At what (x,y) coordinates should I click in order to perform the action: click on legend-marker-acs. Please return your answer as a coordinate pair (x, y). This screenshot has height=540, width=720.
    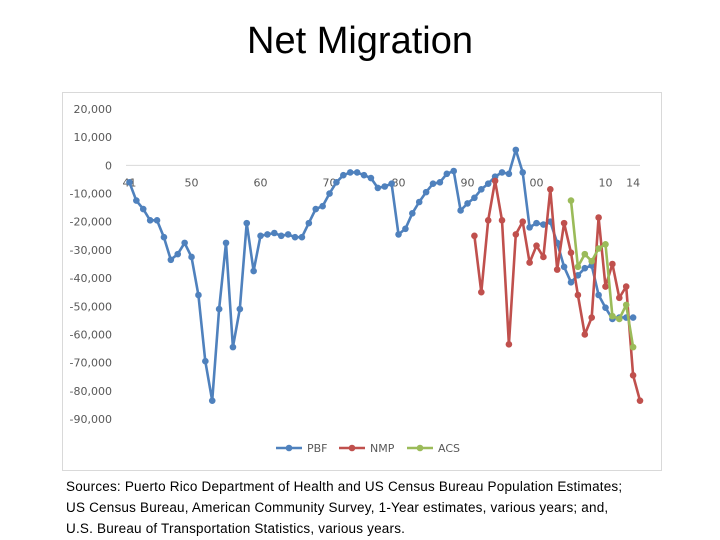
    Looking at the image, I should click on (420, 448).